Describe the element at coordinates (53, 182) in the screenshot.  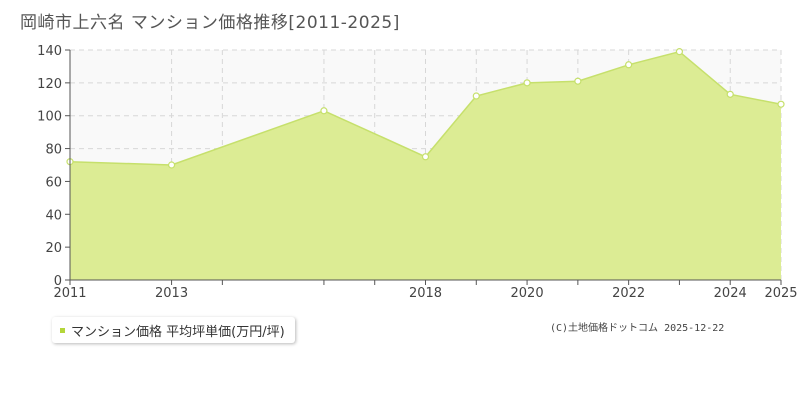
I see `y-tick-label: 60` at that location.